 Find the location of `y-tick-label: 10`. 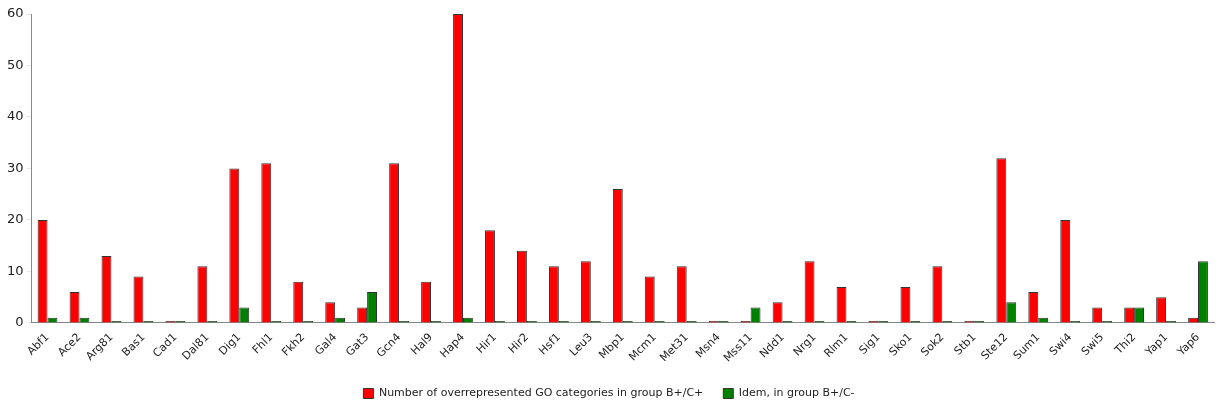

y-tick-label: 10 is located at coordinates (15, 270).